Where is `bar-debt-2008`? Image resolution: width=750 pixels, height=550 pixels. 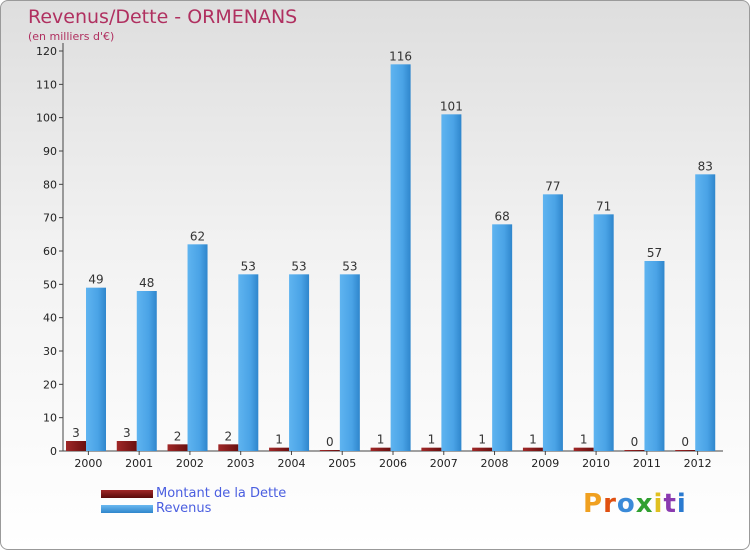 bar-debt-2008 is located at coordinates (482, 449).